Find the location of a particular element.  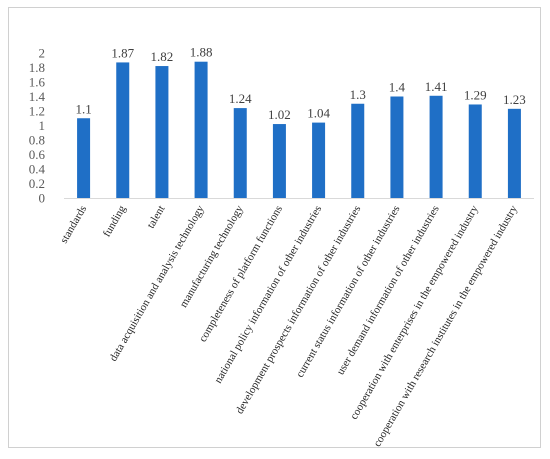

y-tick-label: 0.2 is located at coordinates (37, 183).